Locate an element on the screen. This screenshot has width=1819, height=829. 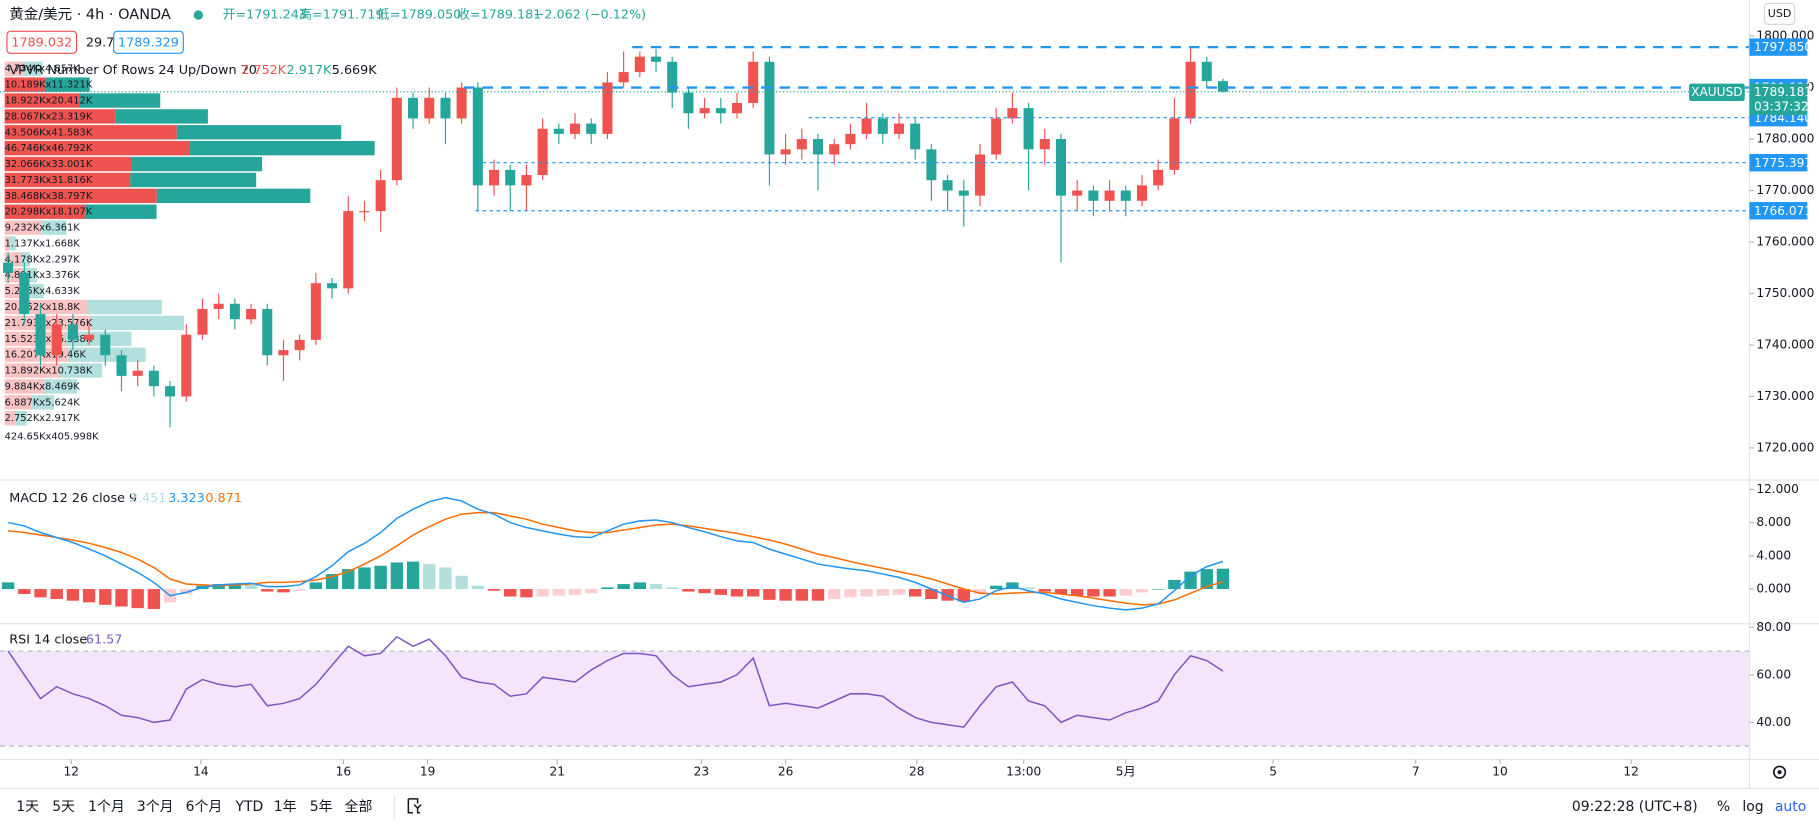
range-button: 3个月 is located at coordinates (155, 807).